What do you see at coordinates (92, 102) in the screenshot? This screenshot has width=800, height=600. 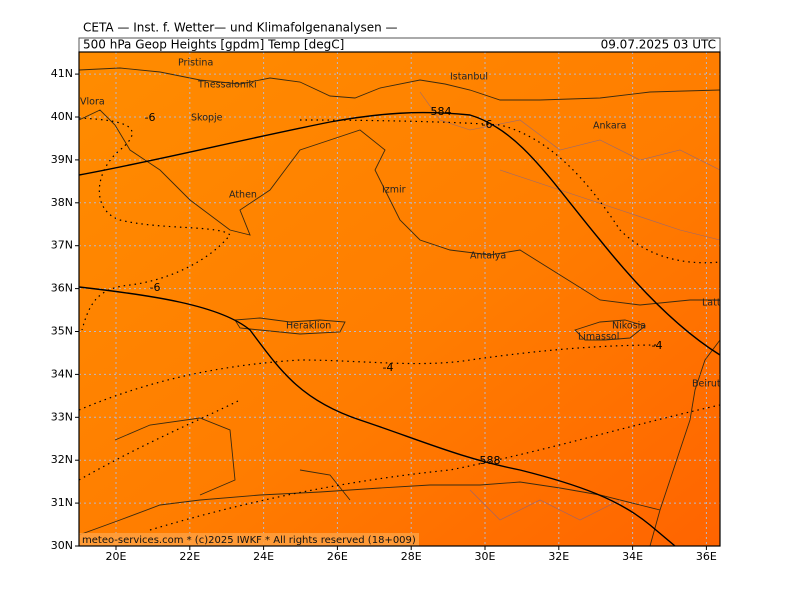 I see `city-label: Vlora` at bounding box center [92, 102].